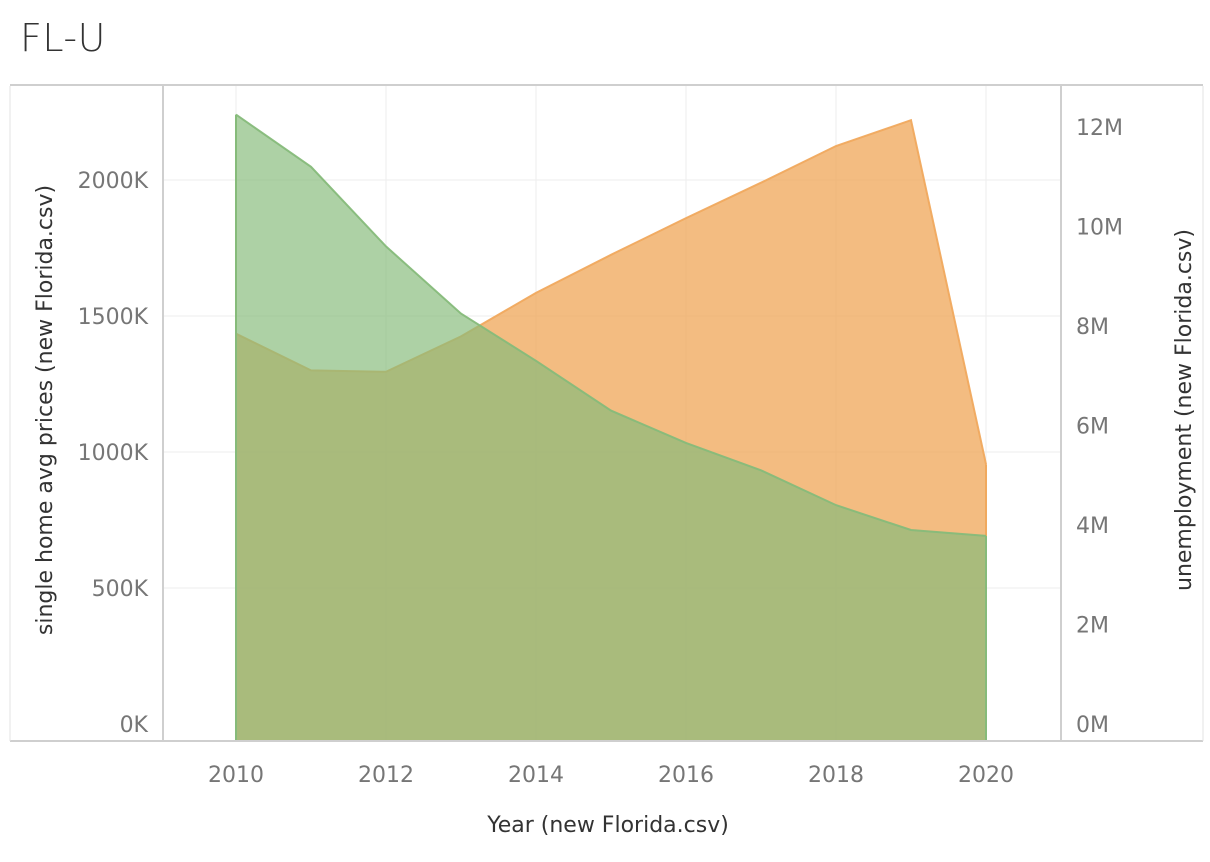 The width and height of the screenshot is (1210, 862). Describe the element at coordinates (1092, 526) in the screenshot. I see `right-y-tick-label: 4M` at that location.